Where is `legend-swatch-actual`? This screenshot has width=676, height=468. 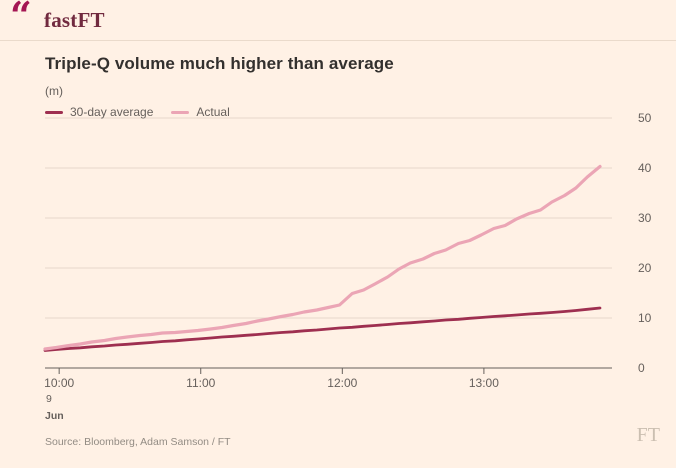
legend-swatch-actual is located at coordinates (180, 112).